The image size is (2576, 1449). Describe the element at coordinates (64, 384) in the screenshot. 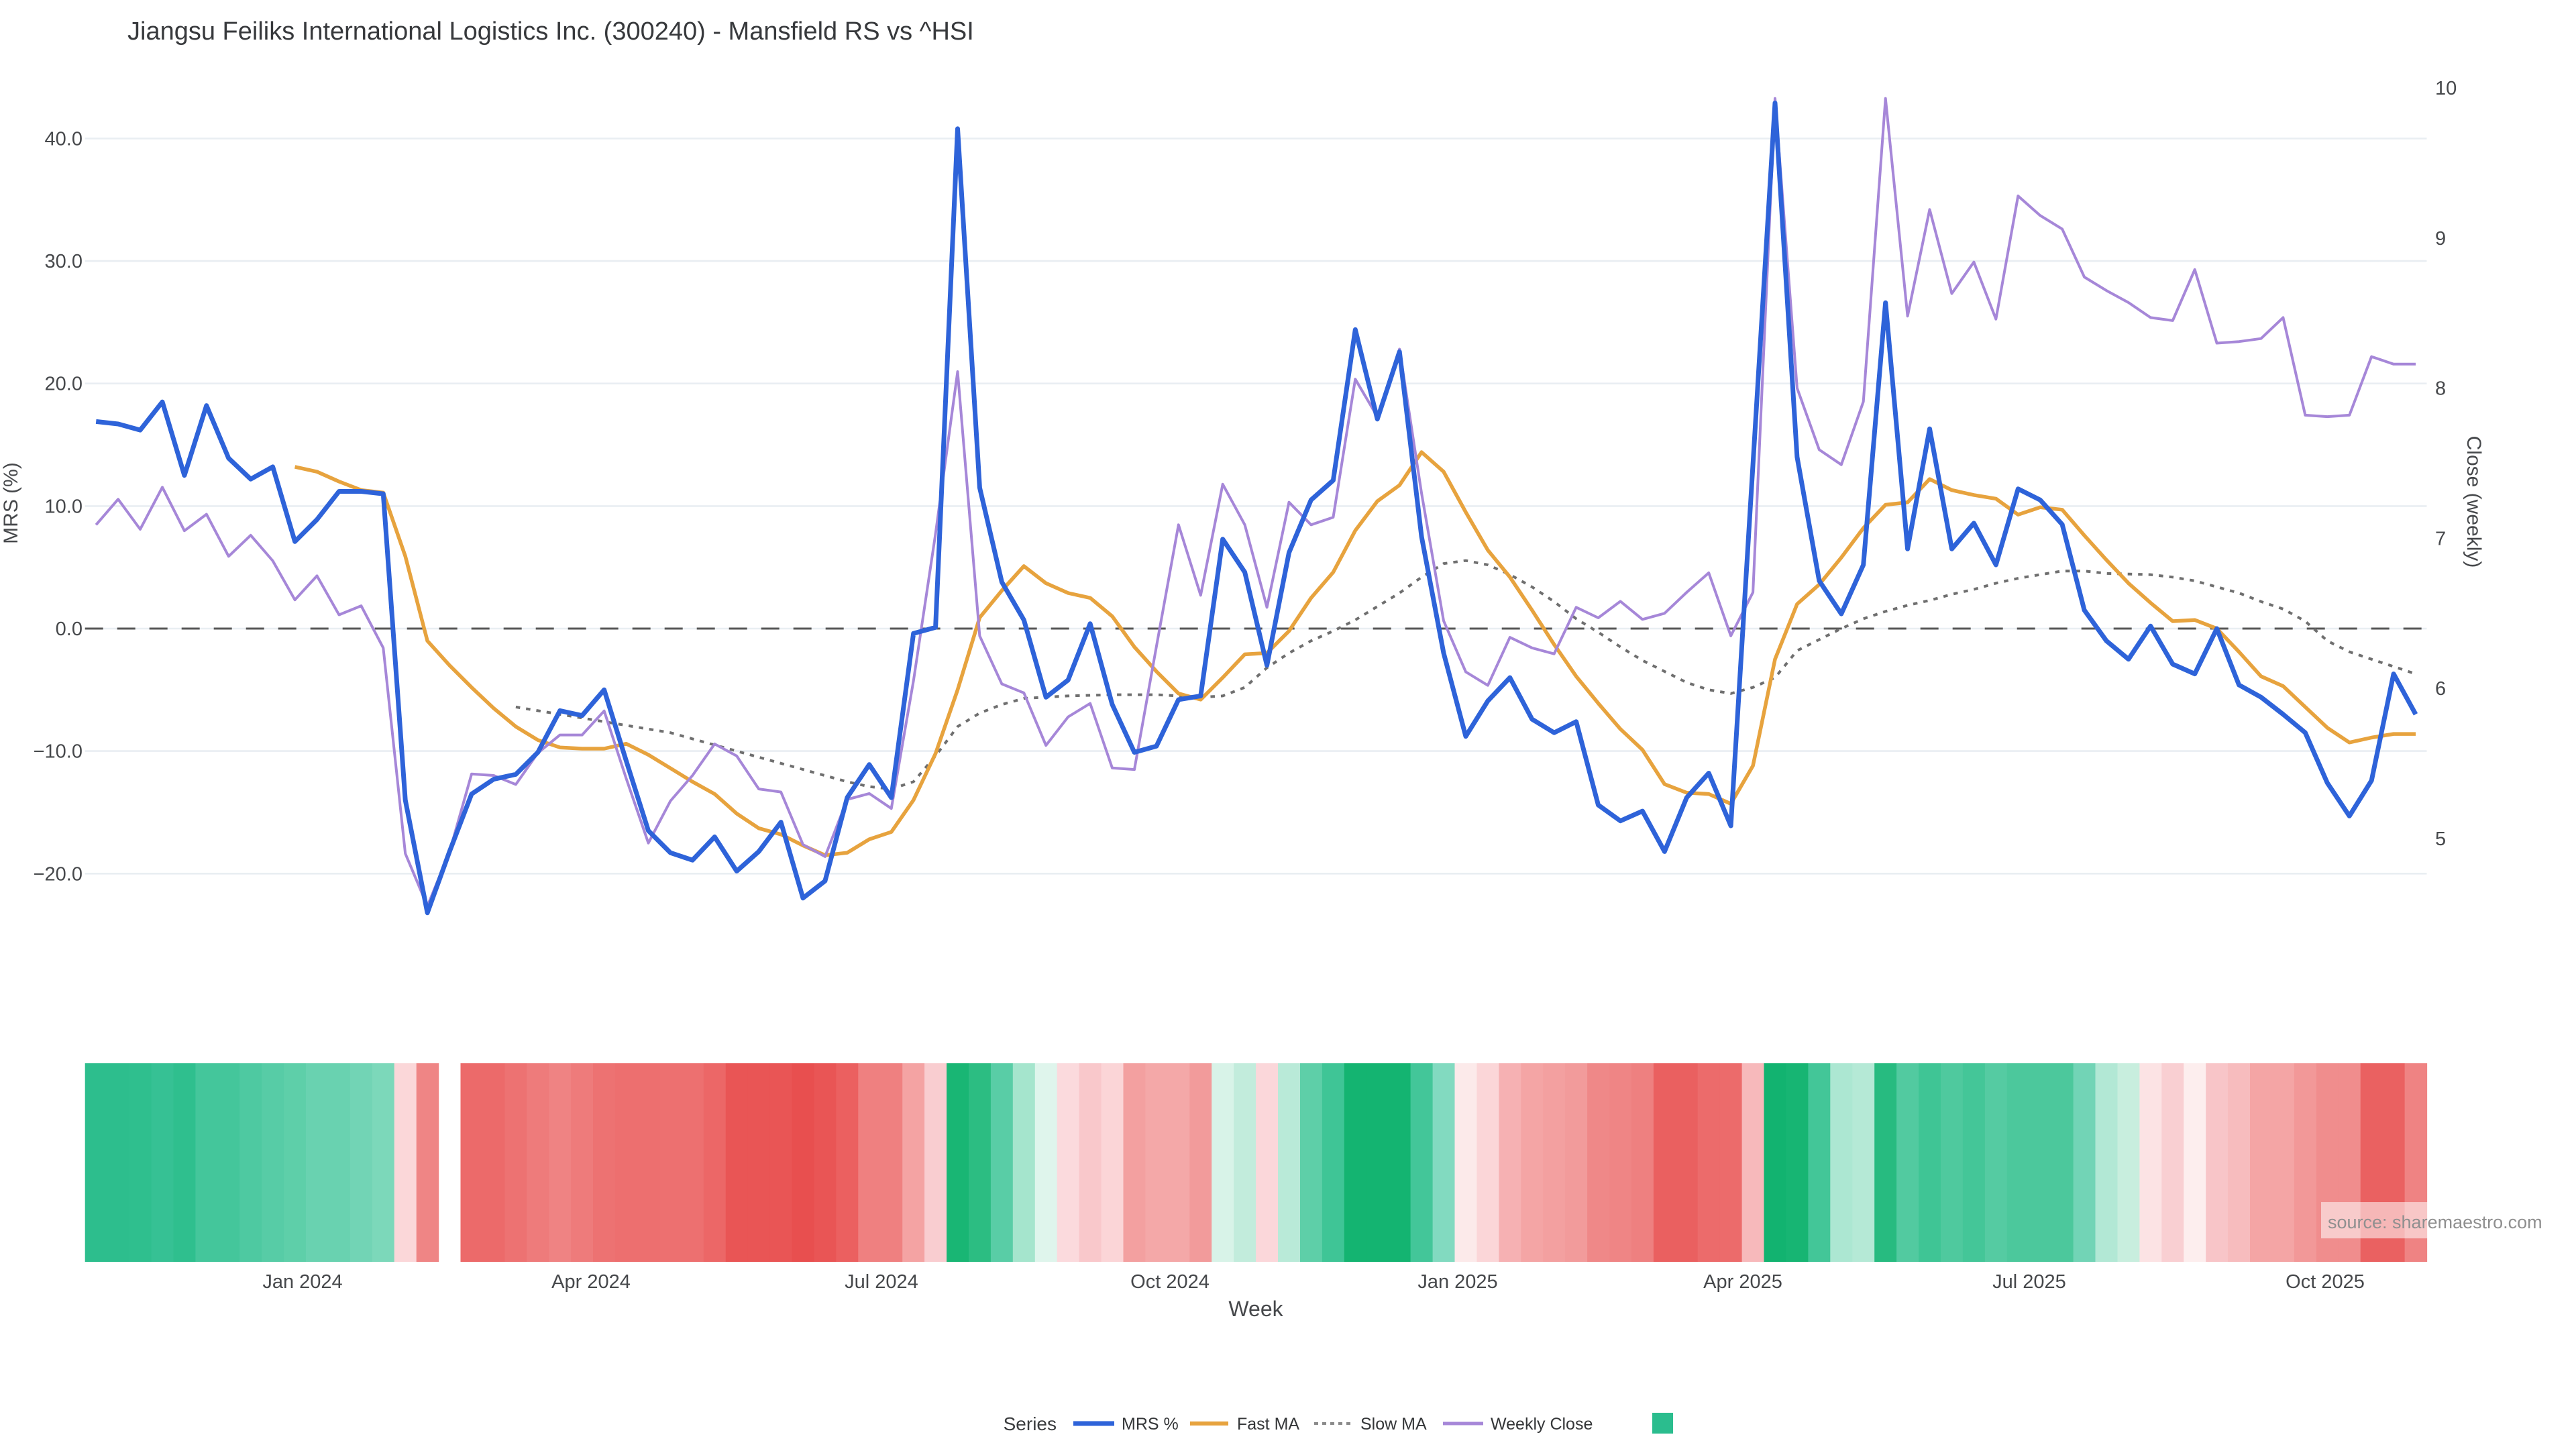

I see `svg-text: 20.0` at that location.